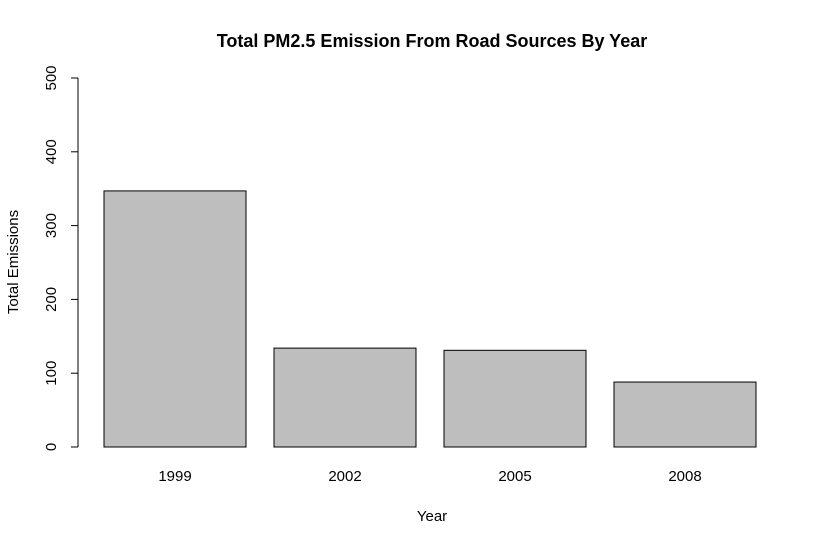  What do you see at coordinates (345, 397) in the screenshot?
I see `bar-2002` at bounding box center [345, 397].